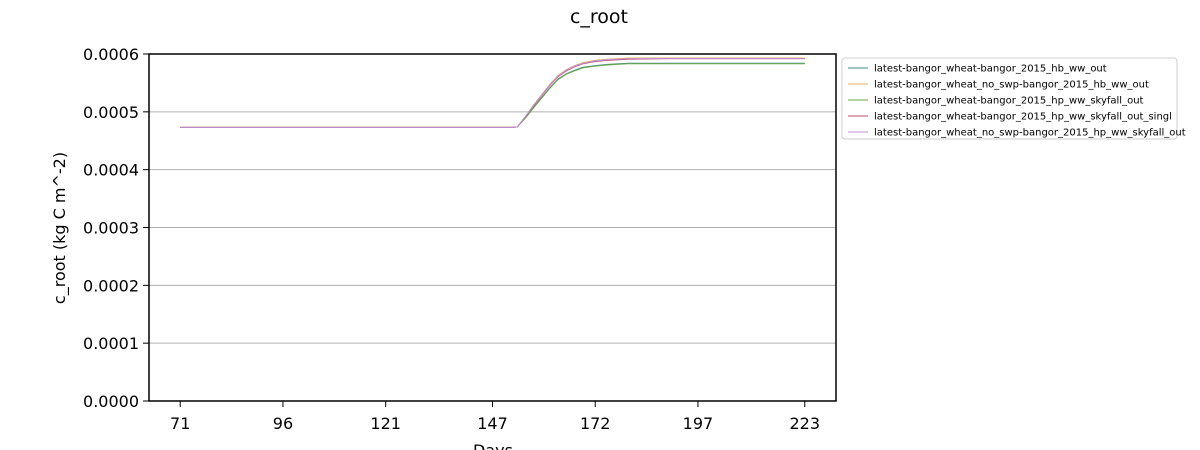 This screenshot has height=450, width=1200. Describe the element at coordinates (111, 285) in the screenshot. I see `y-tick-label: 0.0002` at that location.